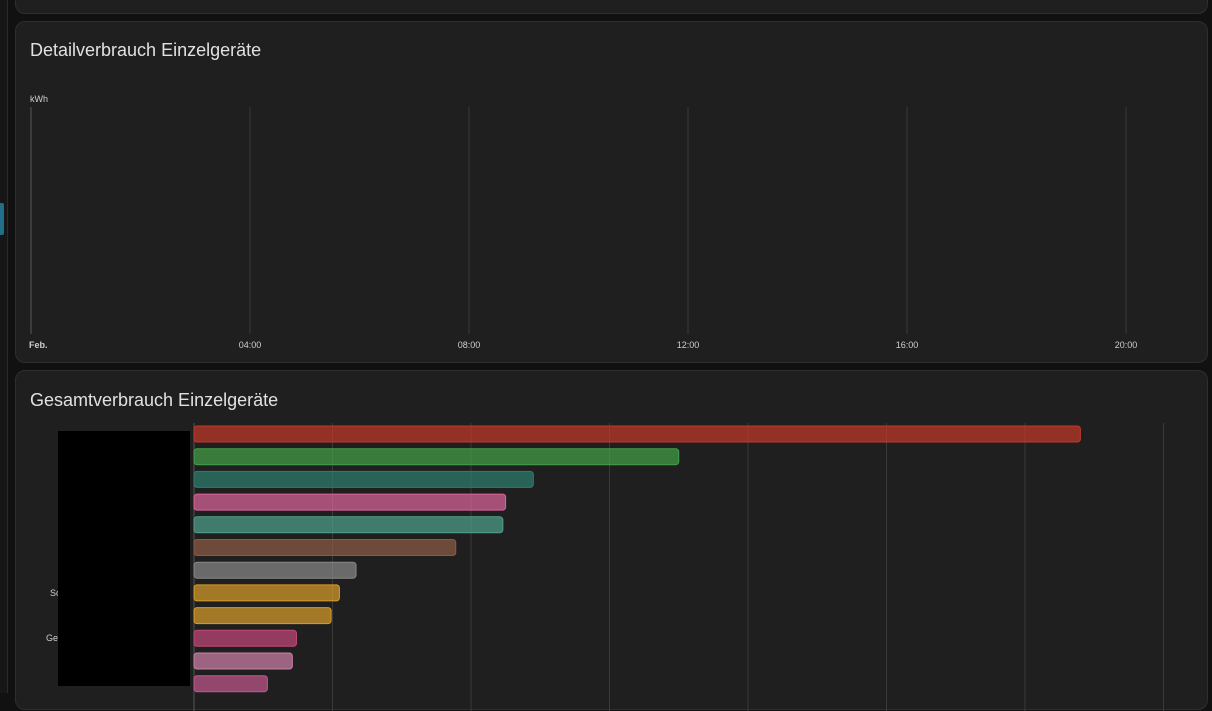 The image size is (1212, 711). What do you see at coordinates (907, 345) in the screenshot?
I see `x-tick-label: 16:00` at bounding box center [907, 345].